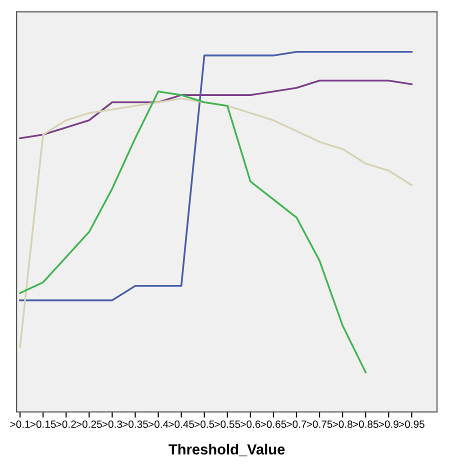  What do you see at coordinates (204, 424) in the screenshot?
I see `x-tick-label: >0.5` at bounding box center [204, 424].